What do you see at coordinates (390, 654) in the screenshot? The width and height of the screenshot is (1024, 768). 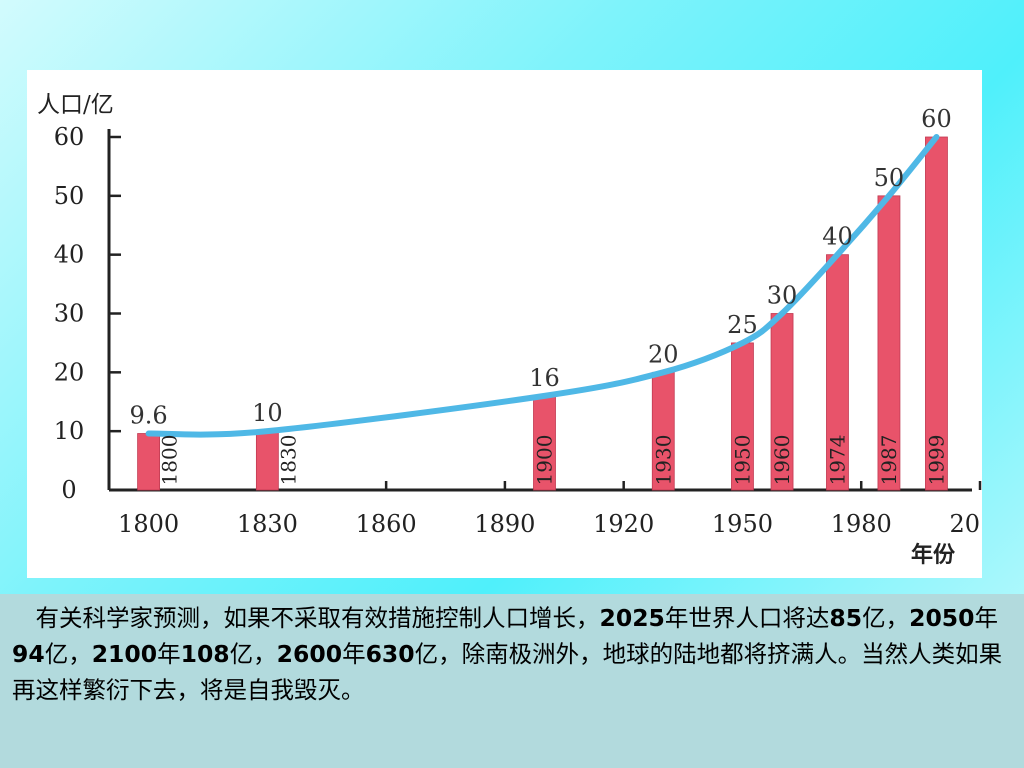 I see `caption-number: 630` at bounding box center [390, 654].